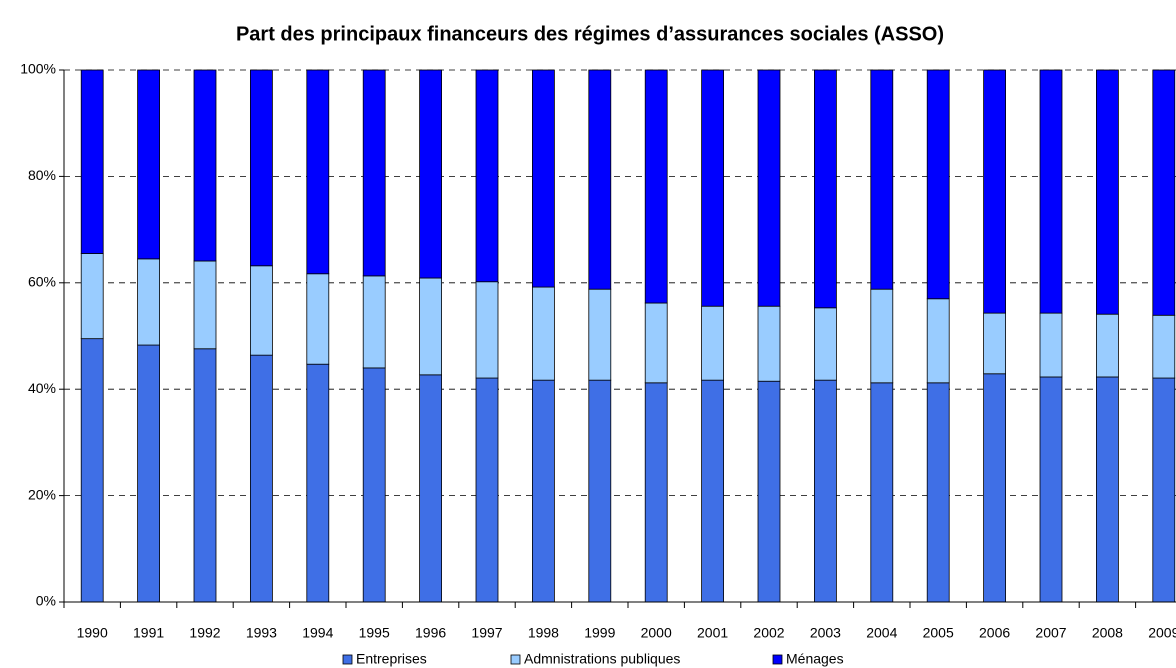  Describe the element at coordinates (656, 633) in the screenshot. I see `x-tick-label: 2000` at that location.